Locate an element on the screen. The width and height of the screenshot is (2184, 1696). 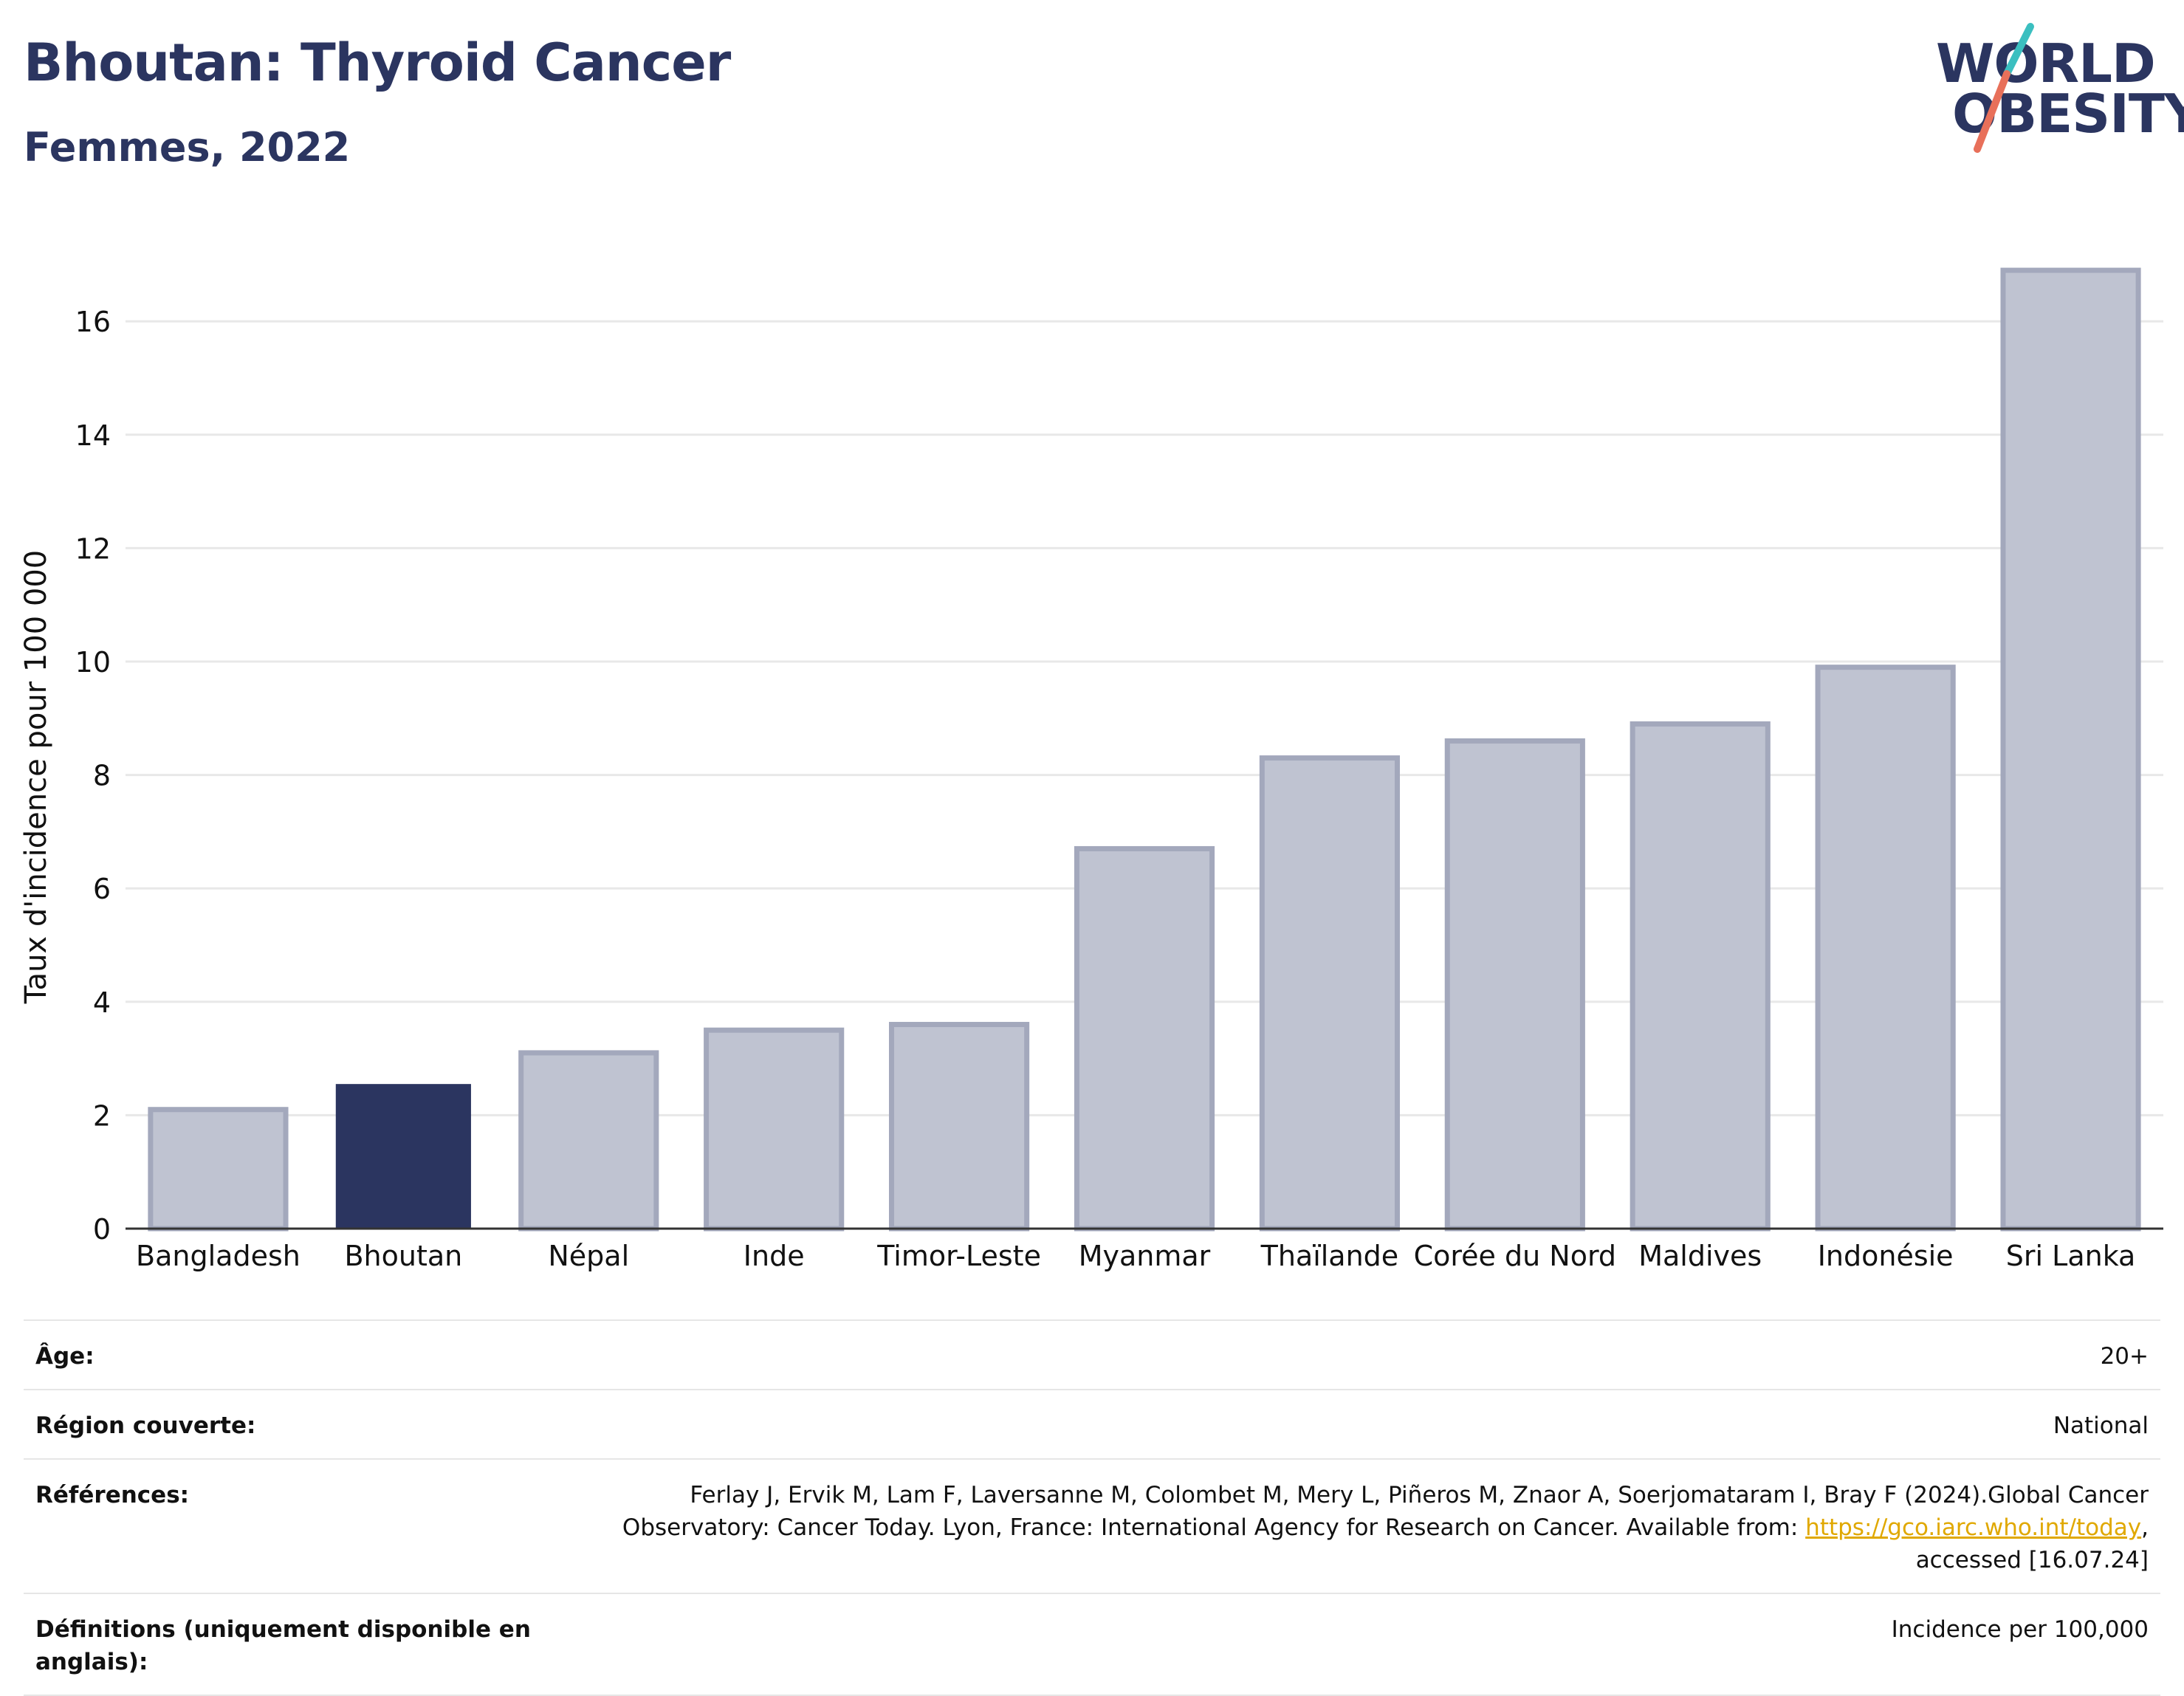
chart-subtitle: Femmes, 2022 is located at coordinates (187, 147).